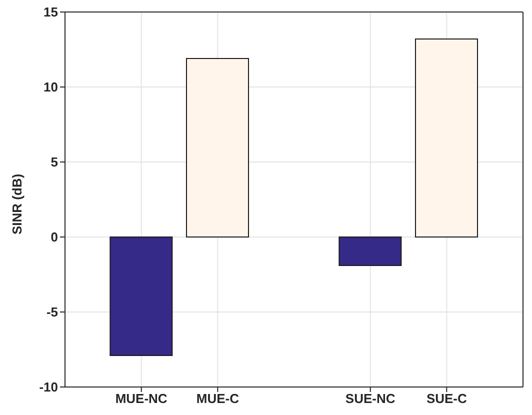  I want to click on x-tick-label: SUE-C, so click(447, 398).